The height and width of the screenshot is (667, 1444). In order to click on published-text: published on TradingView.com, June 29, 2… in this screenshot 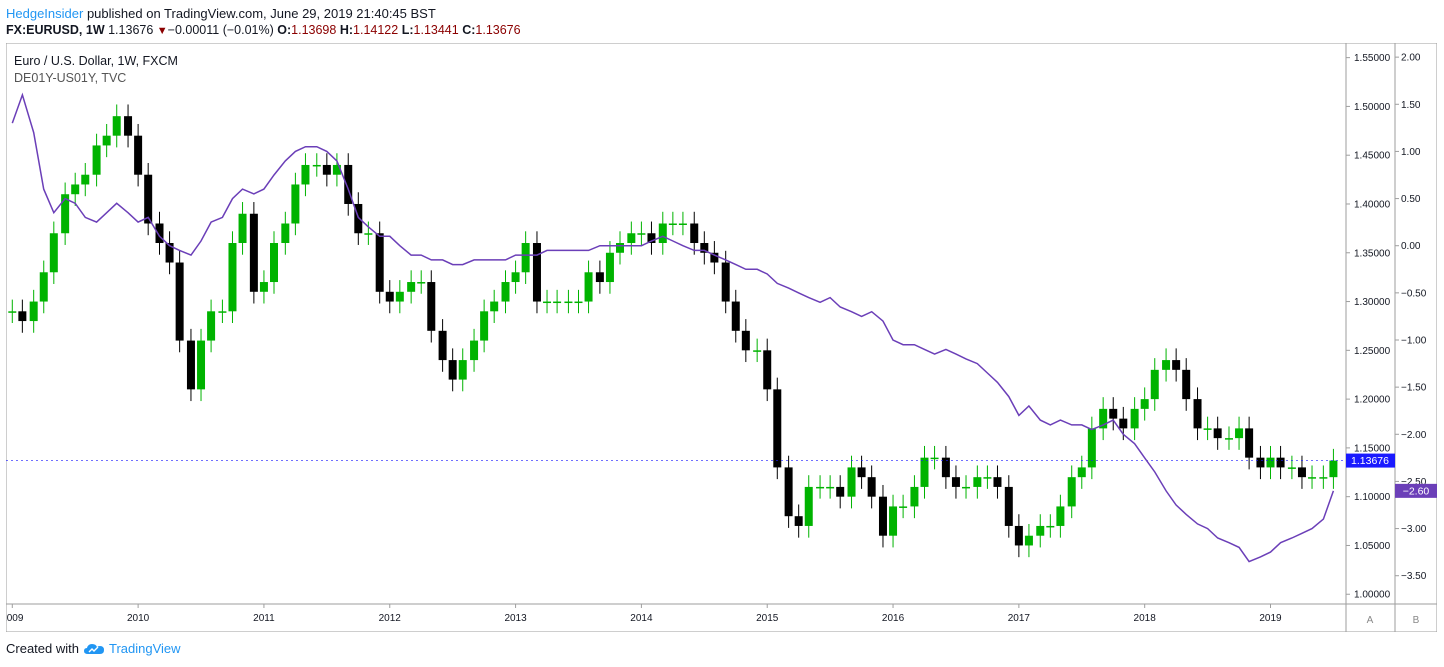, I will do `click(261, 13)`.